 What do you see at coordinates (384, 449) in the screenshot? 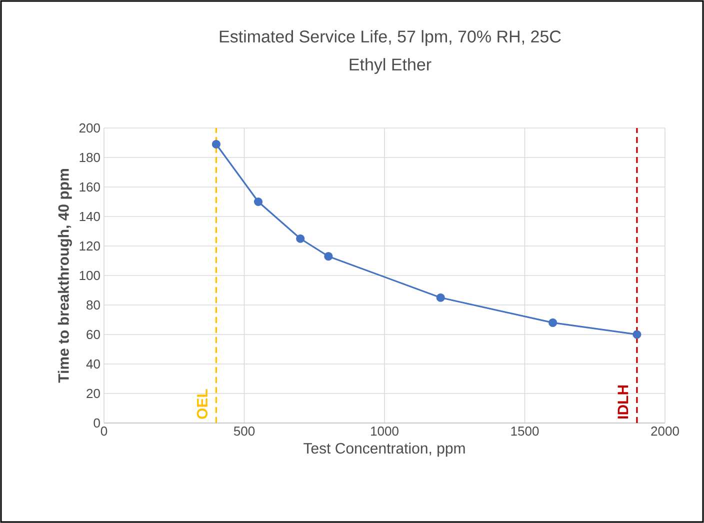
I see `x-axis-title: Test Concentration, ppm` at bounding box center [384, 449].